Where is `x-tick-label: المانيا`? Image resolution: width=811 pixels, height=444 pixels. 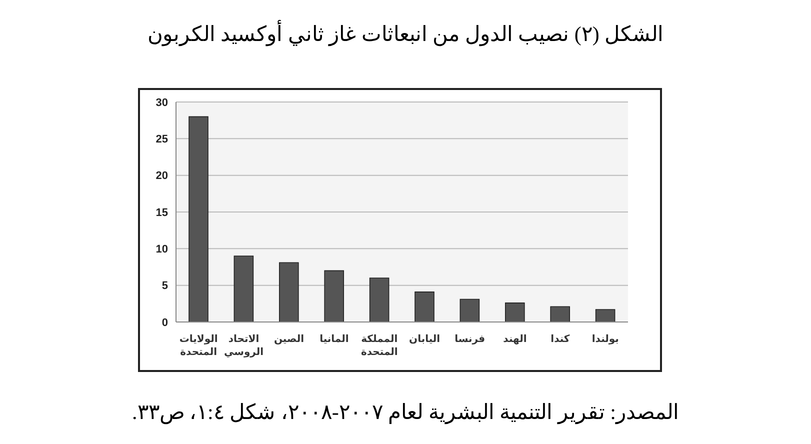
x-tick-label: المانيا is located at coordinates (334, 339).